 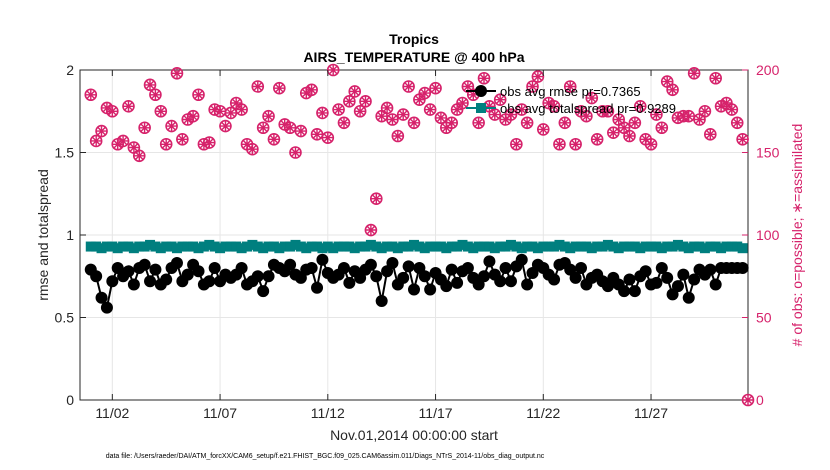 What do you see at coordinates (414, 435) in the screenshot?
I see `x-axis-label: Nov.01,2014 00:00:00 start` at bounding box center [414, 435].